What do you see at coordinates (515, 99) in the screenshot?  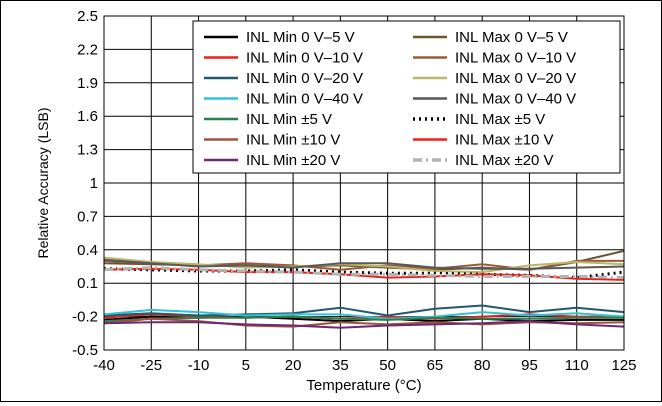 I see `legend-label: INL Max 0 V–40 V` at bounding box center [515, 99].